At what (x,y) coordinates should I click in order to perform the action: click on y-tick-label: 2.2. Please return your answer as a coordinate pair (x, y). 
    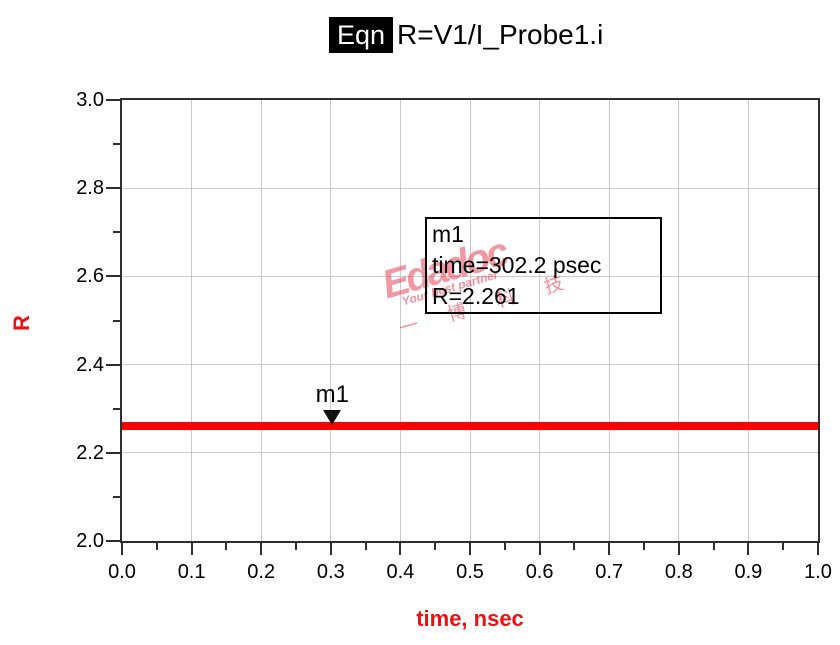
    Looking at the image, I should click on (90, 452).